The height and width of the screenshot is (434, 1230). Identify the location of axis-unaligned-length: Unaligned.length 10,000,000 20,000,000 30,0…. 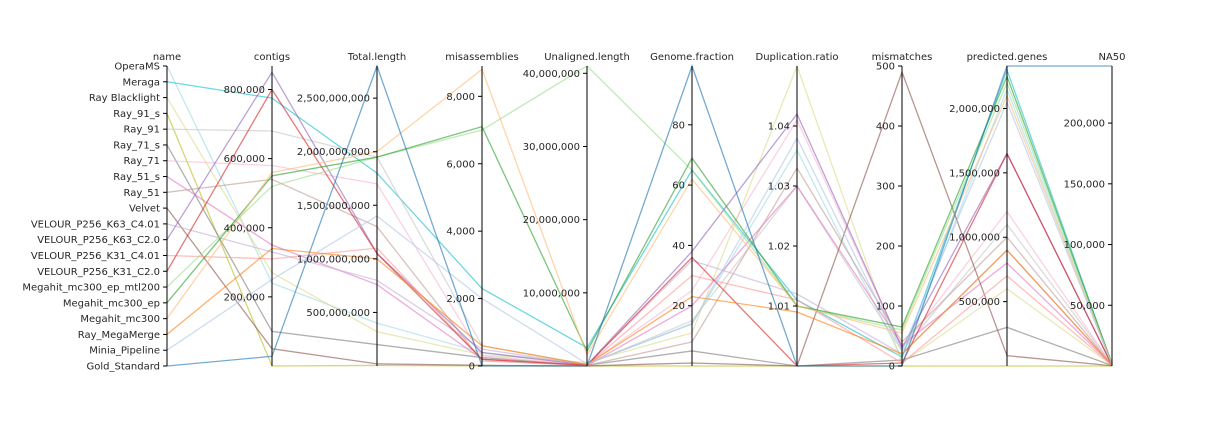
(576, 209).